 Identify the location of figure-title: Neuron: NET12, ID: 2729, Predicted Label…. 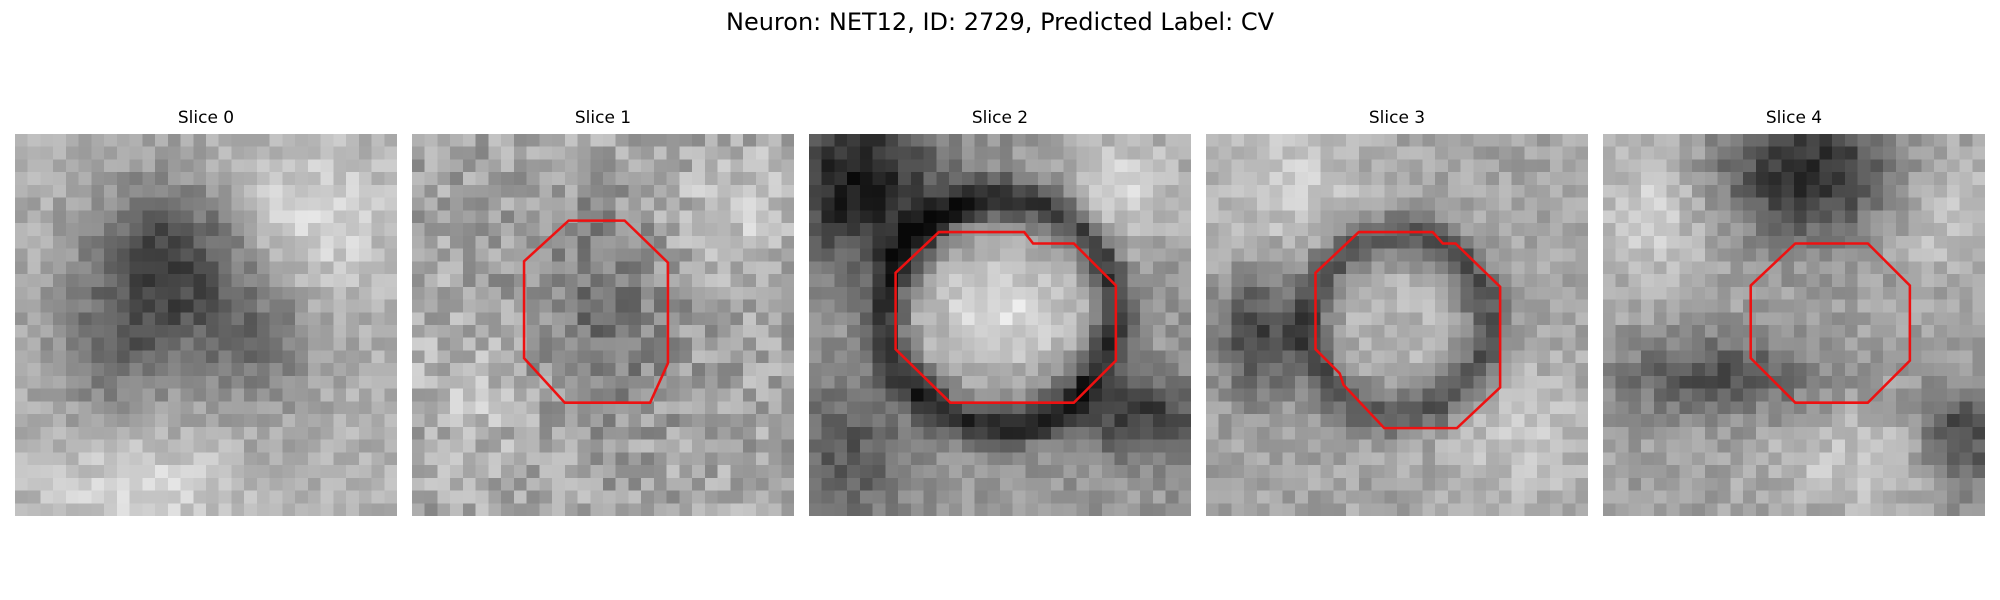
(1000, 22).